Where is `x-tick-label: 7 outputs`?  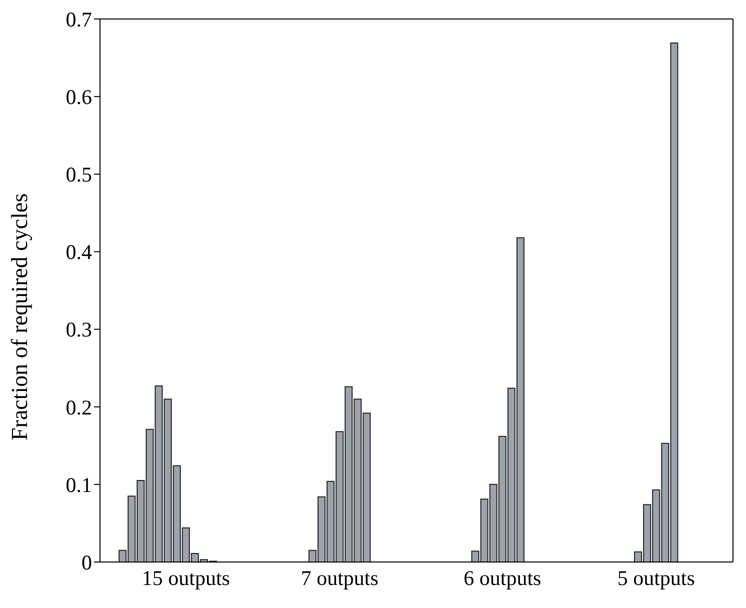 x-tick-label: 7 outputs is located at coordinates (339, 578).